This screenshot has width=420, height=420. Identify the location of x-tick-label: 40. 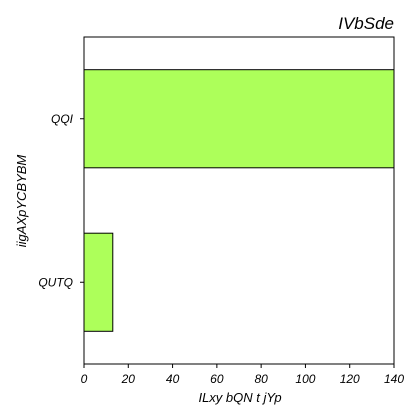
(173, 379).